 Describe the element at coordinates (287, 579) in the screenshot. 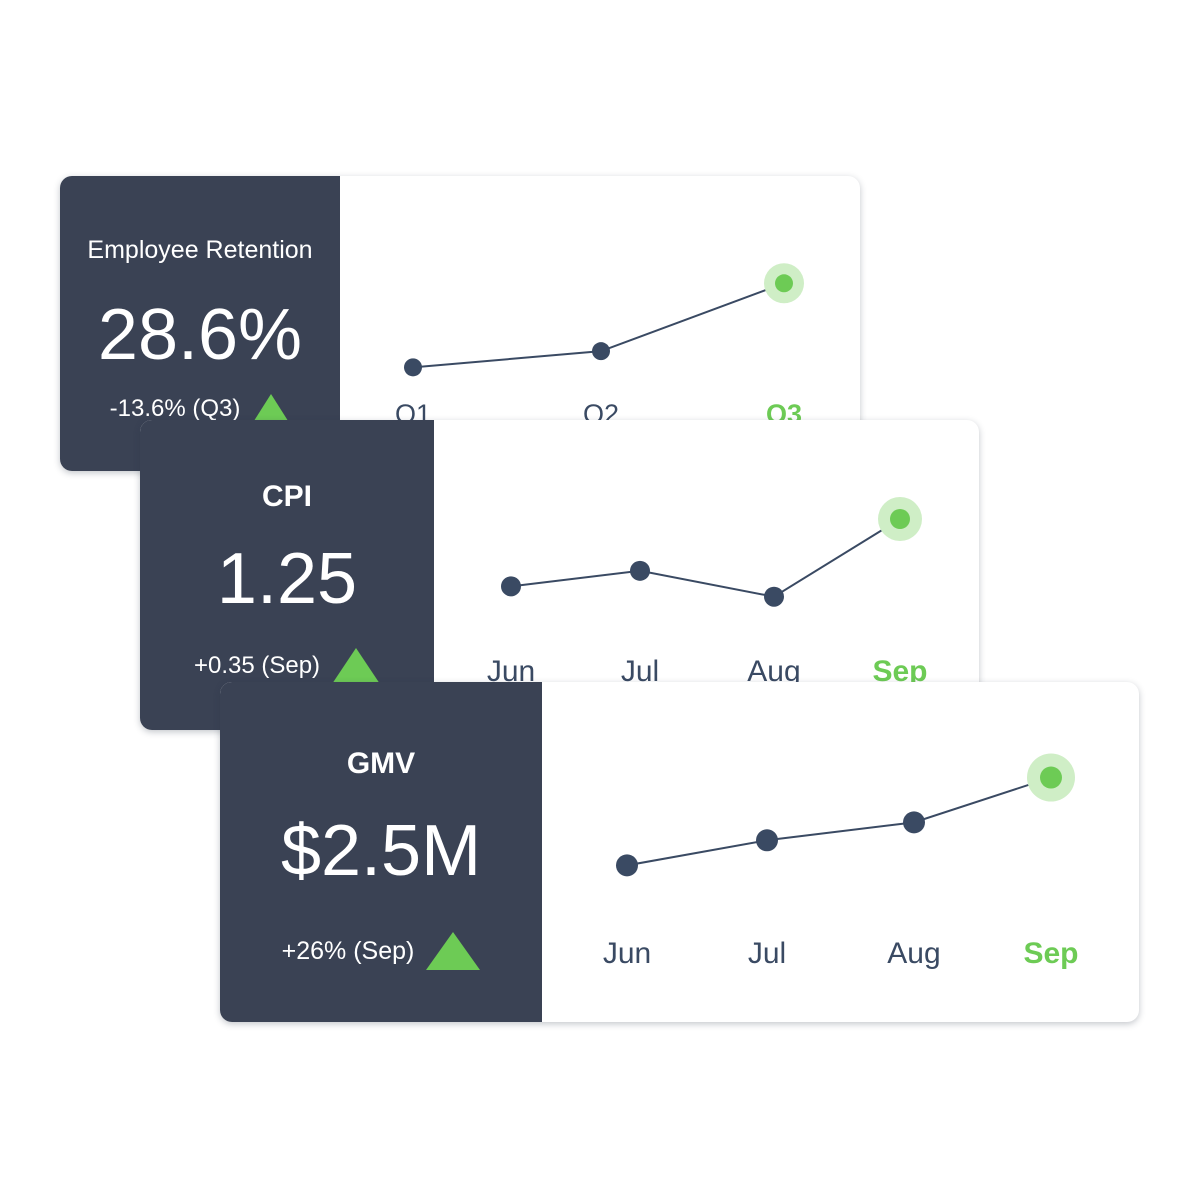

I see `kpi-value: 1.25` at that location.